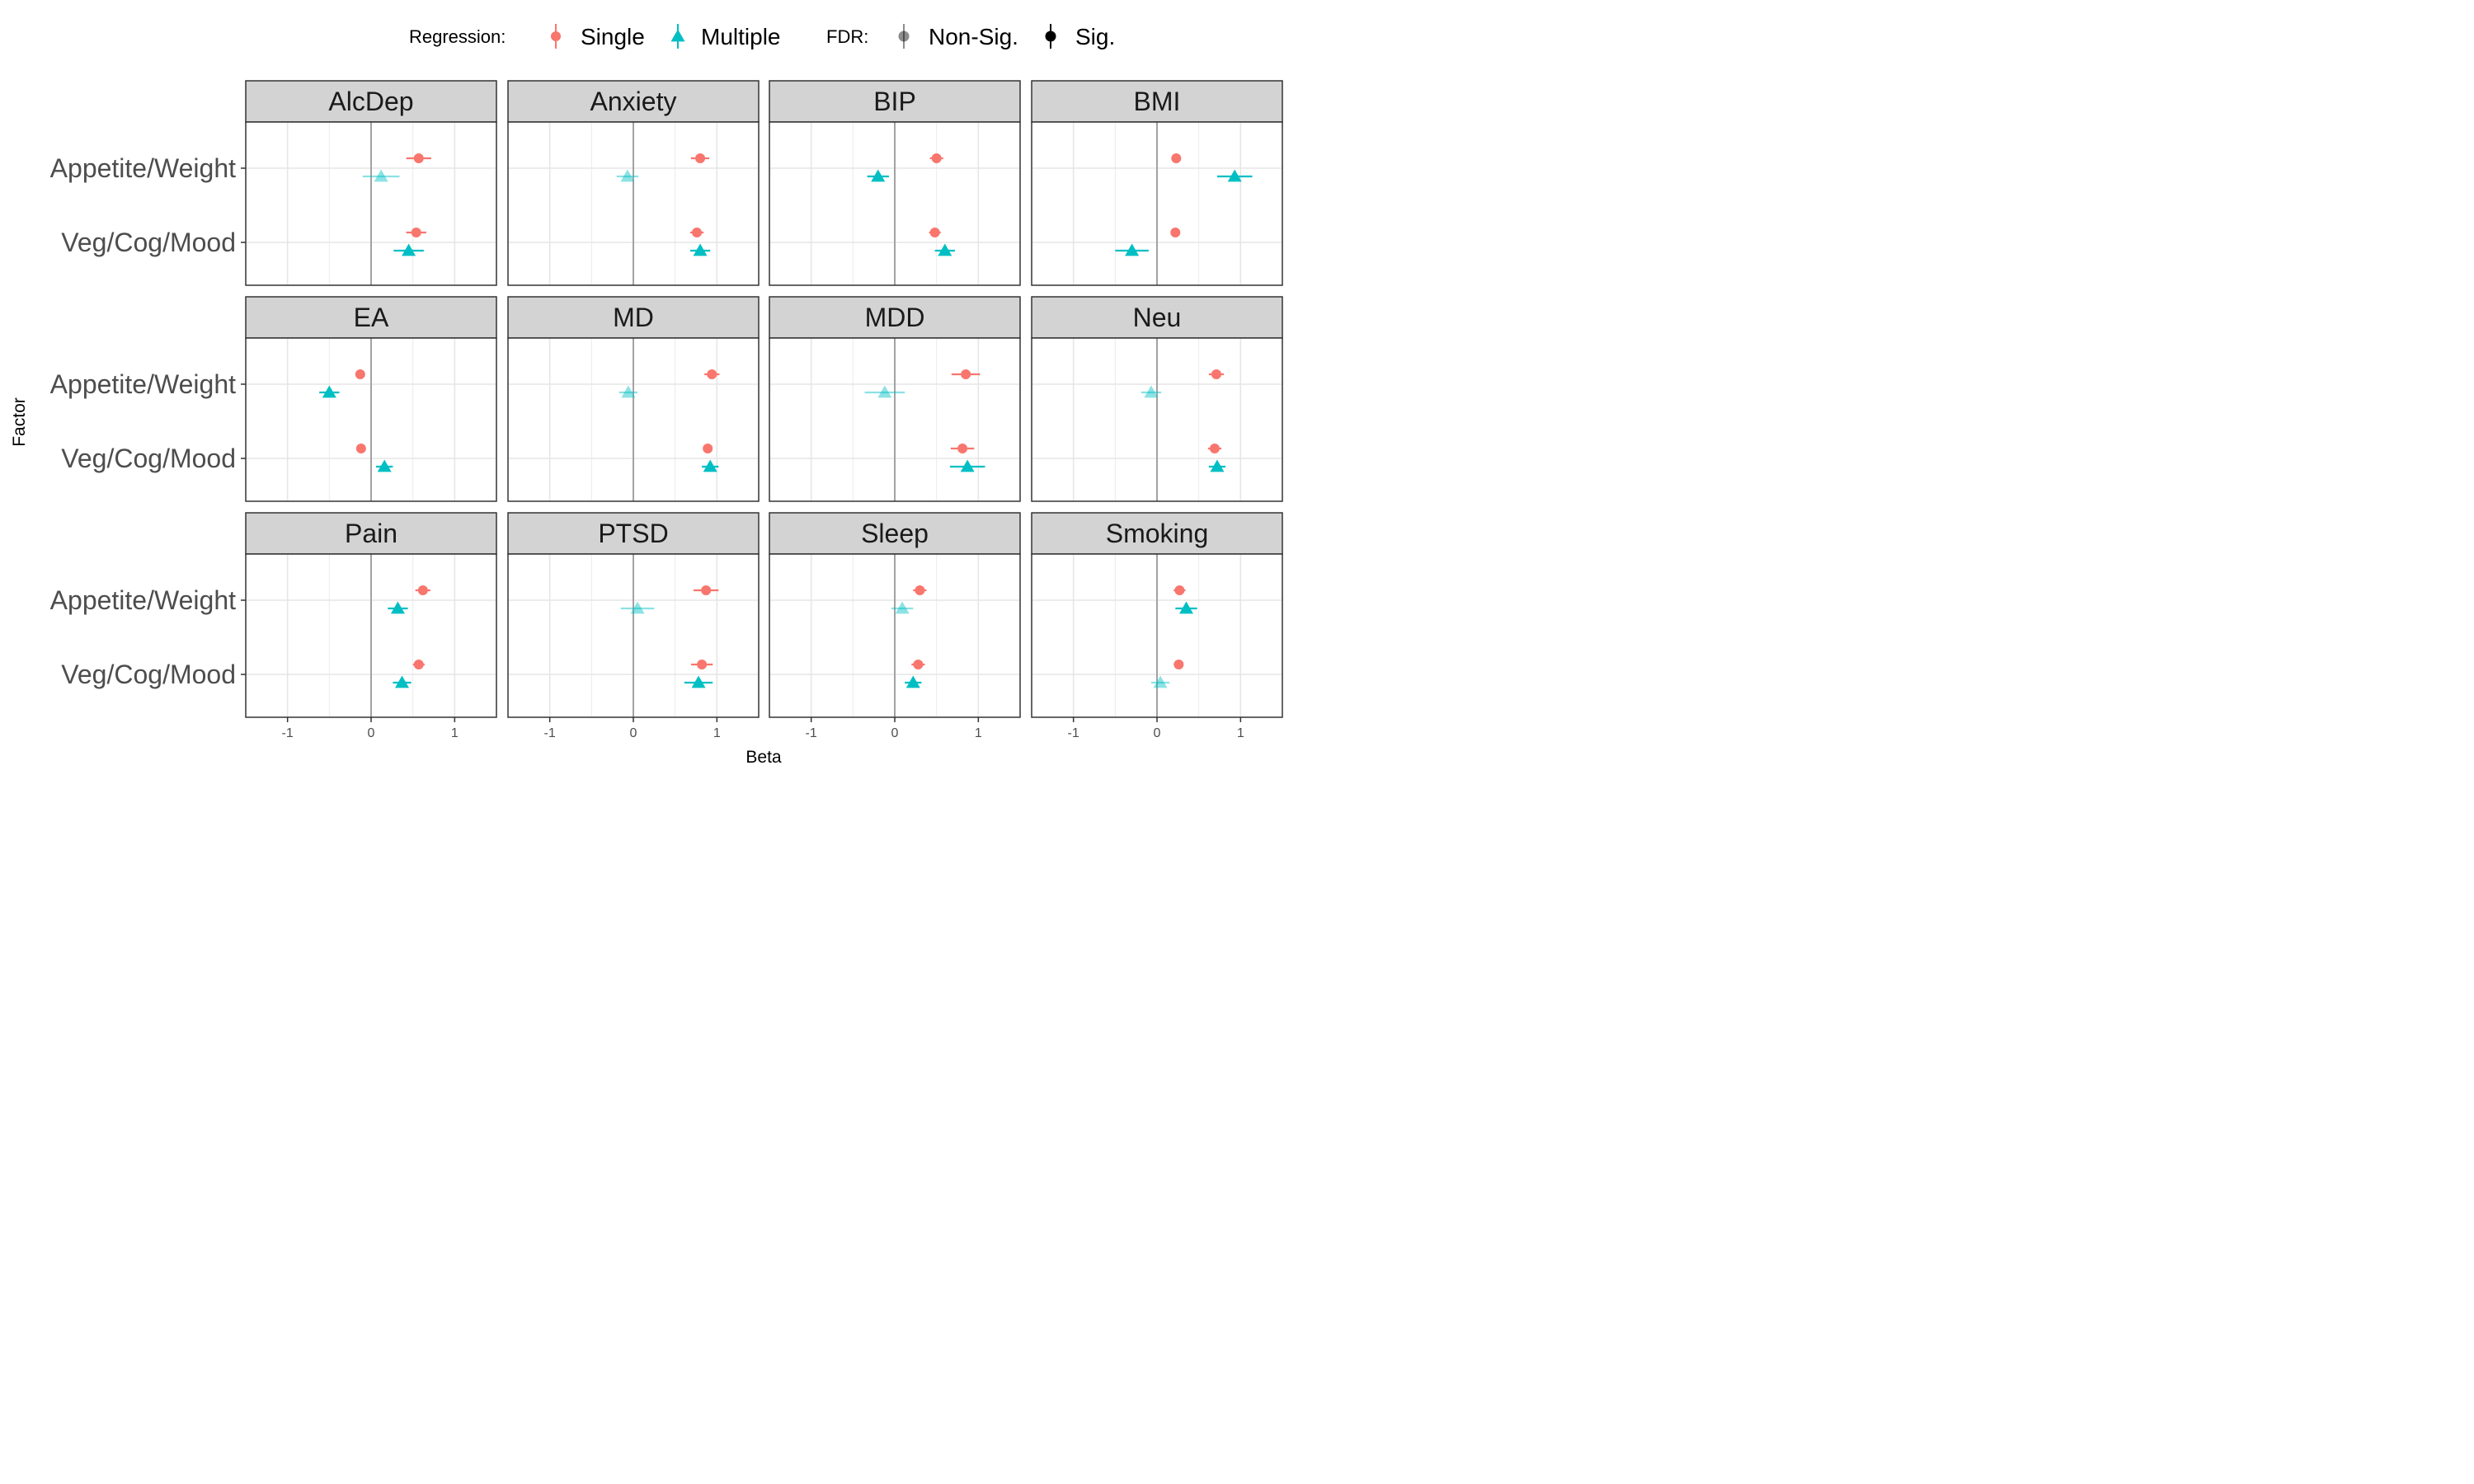 This screenshot has width=2474, height=1484. I want to click on panel-strip-label: Smoking, so click(1157, 533).